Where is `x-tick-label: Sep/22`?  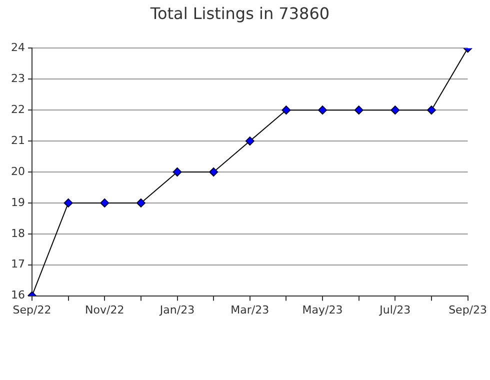 x-tick-label: Sep/22 is located at coordinates (32, 309).